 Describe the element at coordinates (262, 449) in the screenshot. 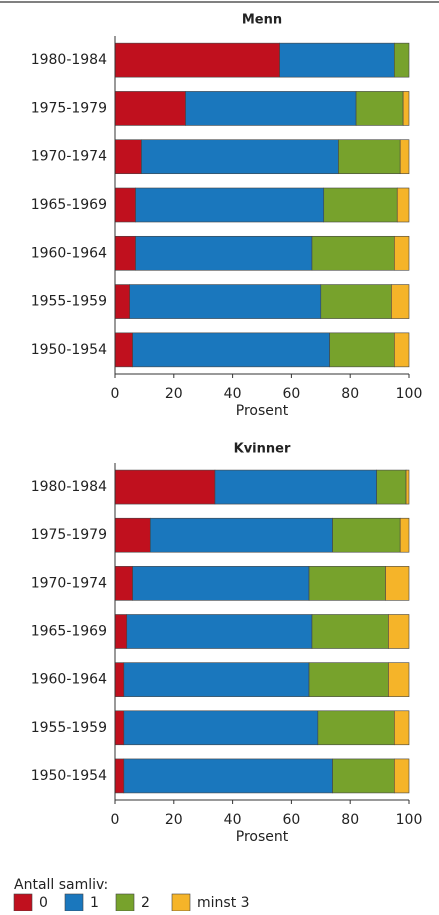

I see `chart-title: Kvinner` at that location.